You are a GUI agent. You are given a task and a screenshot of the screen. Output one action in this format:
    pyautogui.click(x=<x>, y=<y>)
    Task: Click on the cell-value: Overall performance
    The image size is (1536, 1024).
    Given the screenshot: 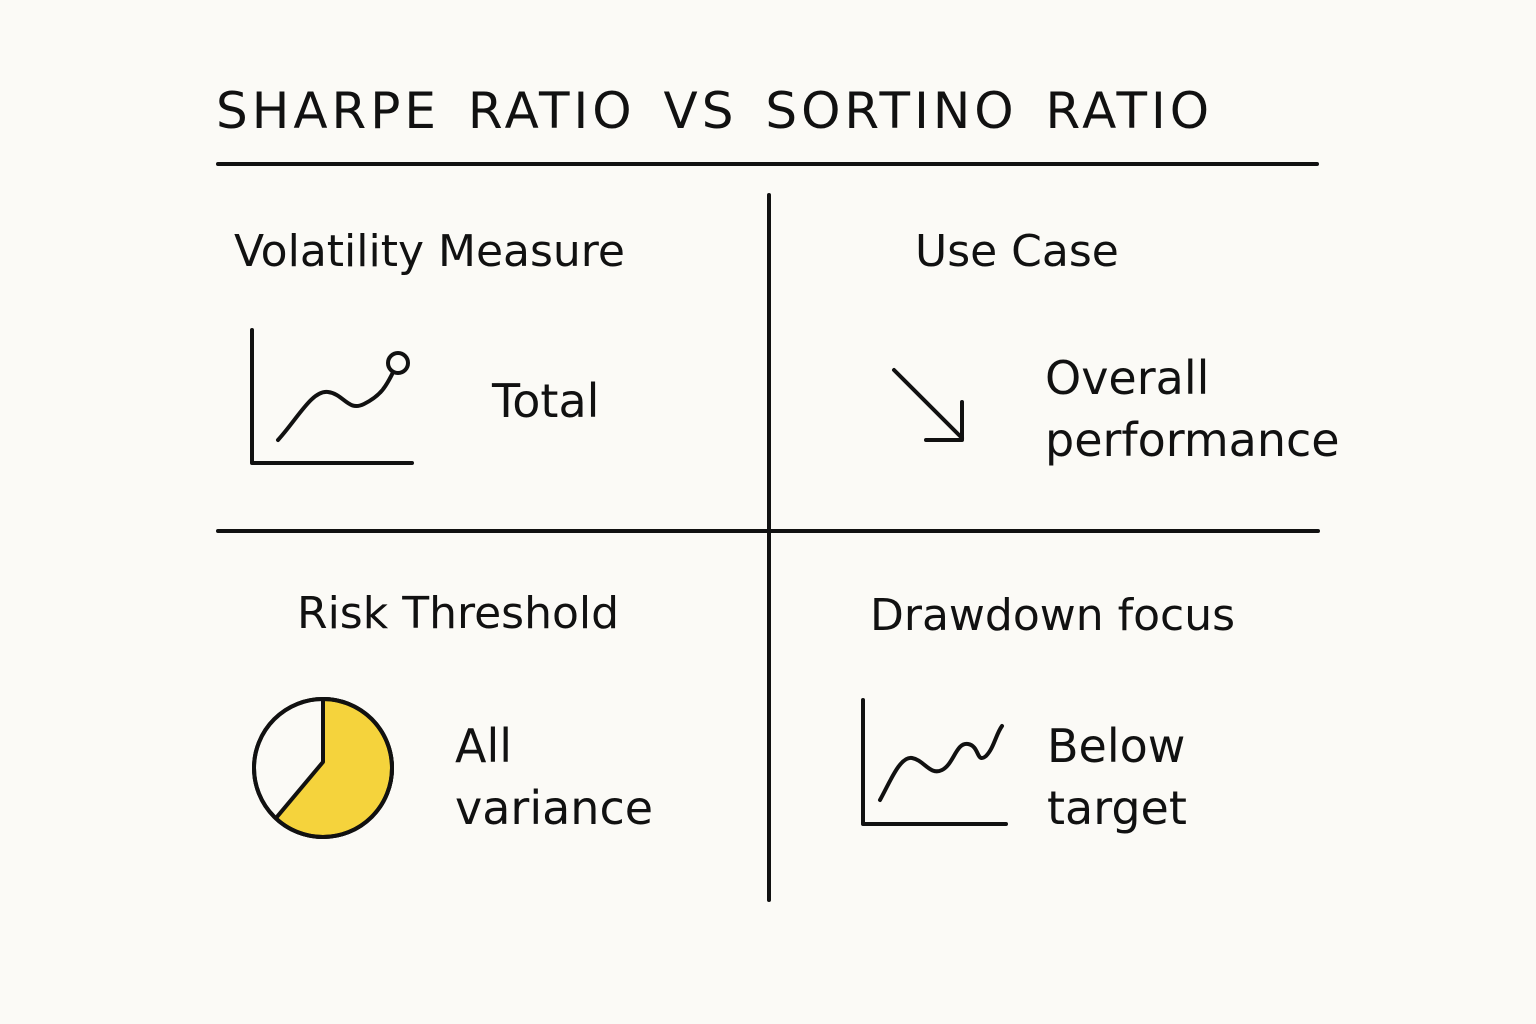 What is the action you would take?
    pyautogui.click(x=1192, y=409)
    